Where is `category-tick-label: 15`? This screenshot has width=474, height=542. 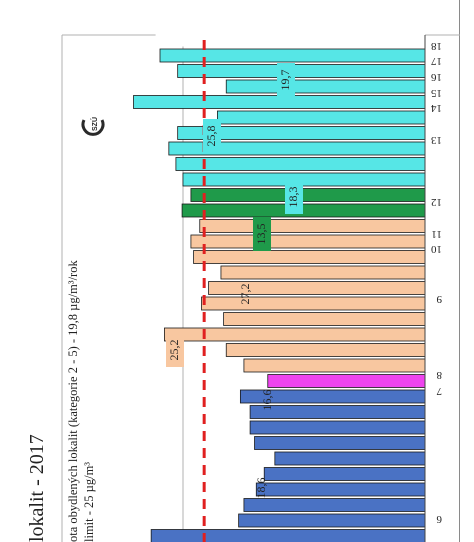 category-tick-label: 15 is located at coordinates (437, 93).